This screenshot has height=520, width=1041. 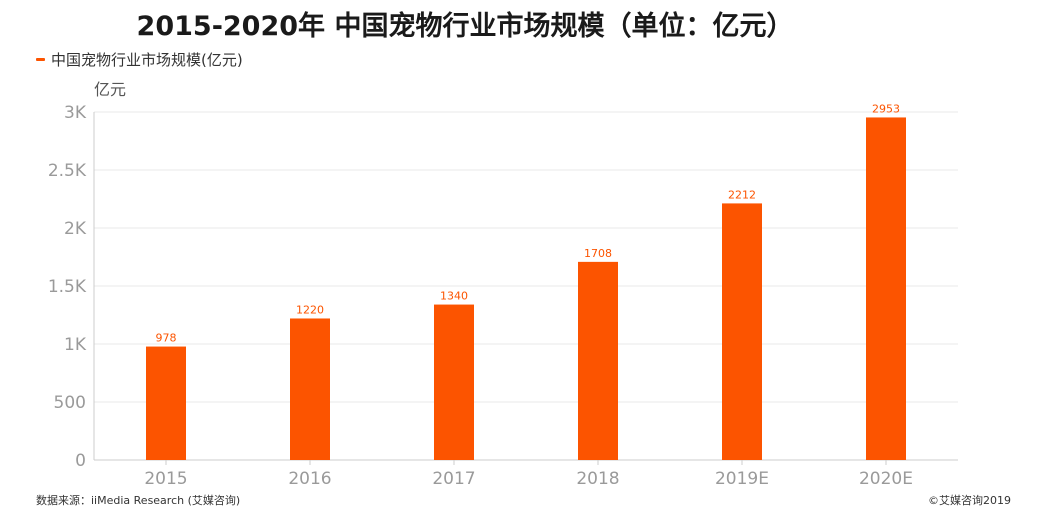 I want to click on y-tick-label: 1K, so click(x=75, y=345).